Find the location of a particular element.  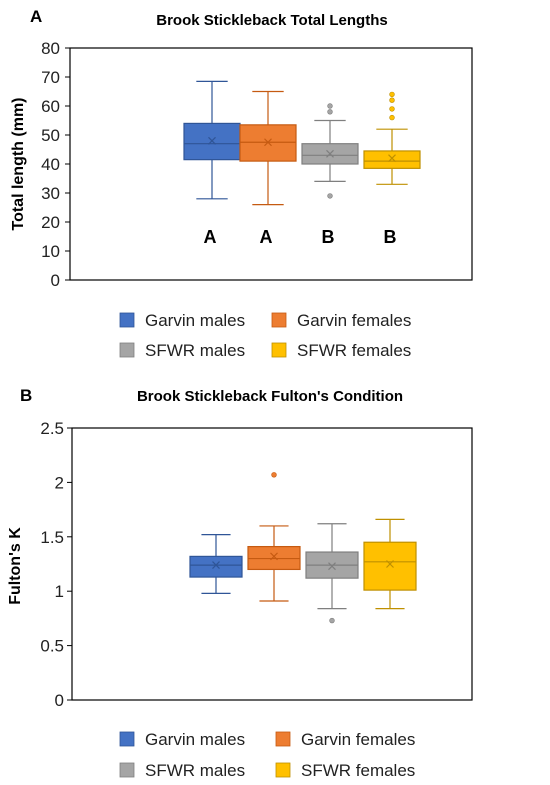

panel-b-title: Brook Stickleback Fulton's Condition is located at coordinates (270, 396).